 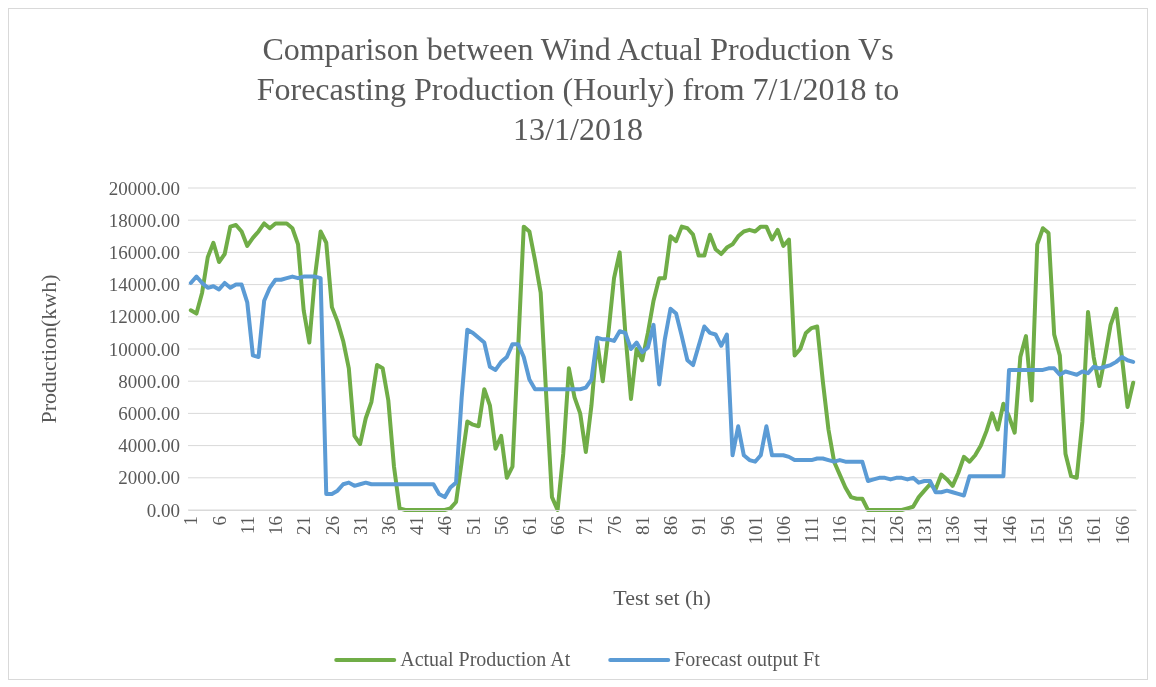 I want to click on x-tick-label: 6, so click(x=219, y=521).